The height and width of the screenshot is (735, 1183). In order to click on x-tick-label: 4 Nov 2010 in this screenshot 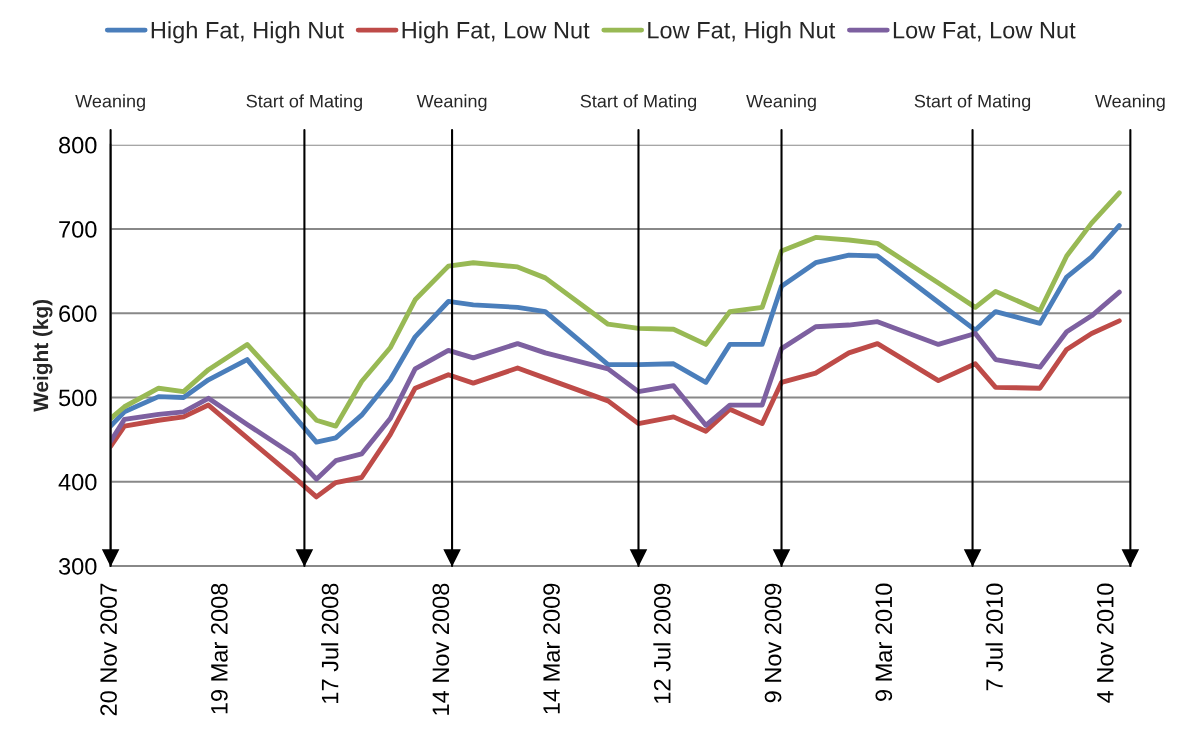, I will do `click(1105, 643)`.